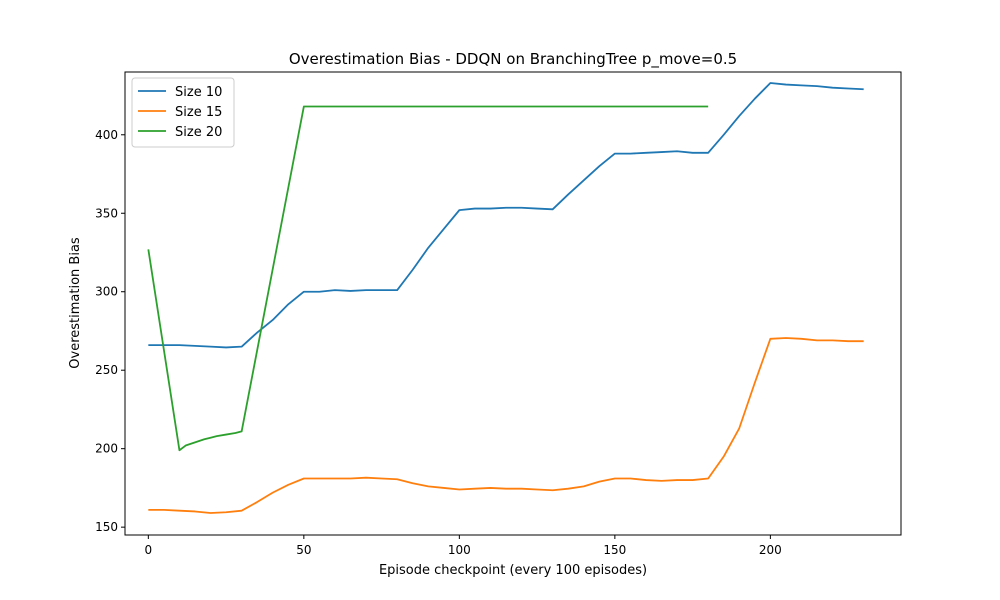 The height and width of the screenshot is (600, 1000). Describe the element at coordinates (303, 550) in the screenshot. I see `x-tick-label: 50` at that location.